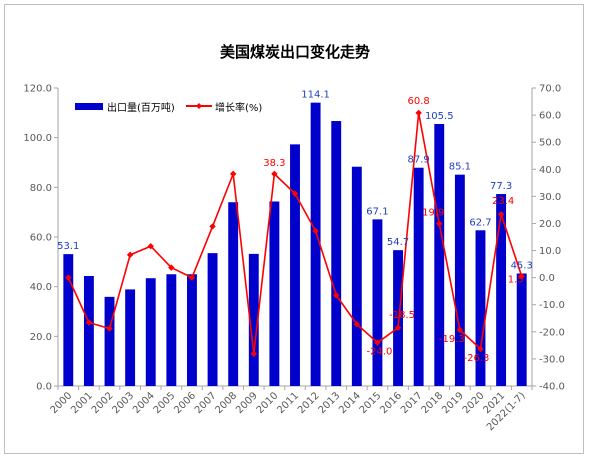 The height and width of the screenshot is (460, 590). What do you see at coordinates (253, 353) in the screenshot?
I see `growth-point-2009` at bounding box center [253, 353].